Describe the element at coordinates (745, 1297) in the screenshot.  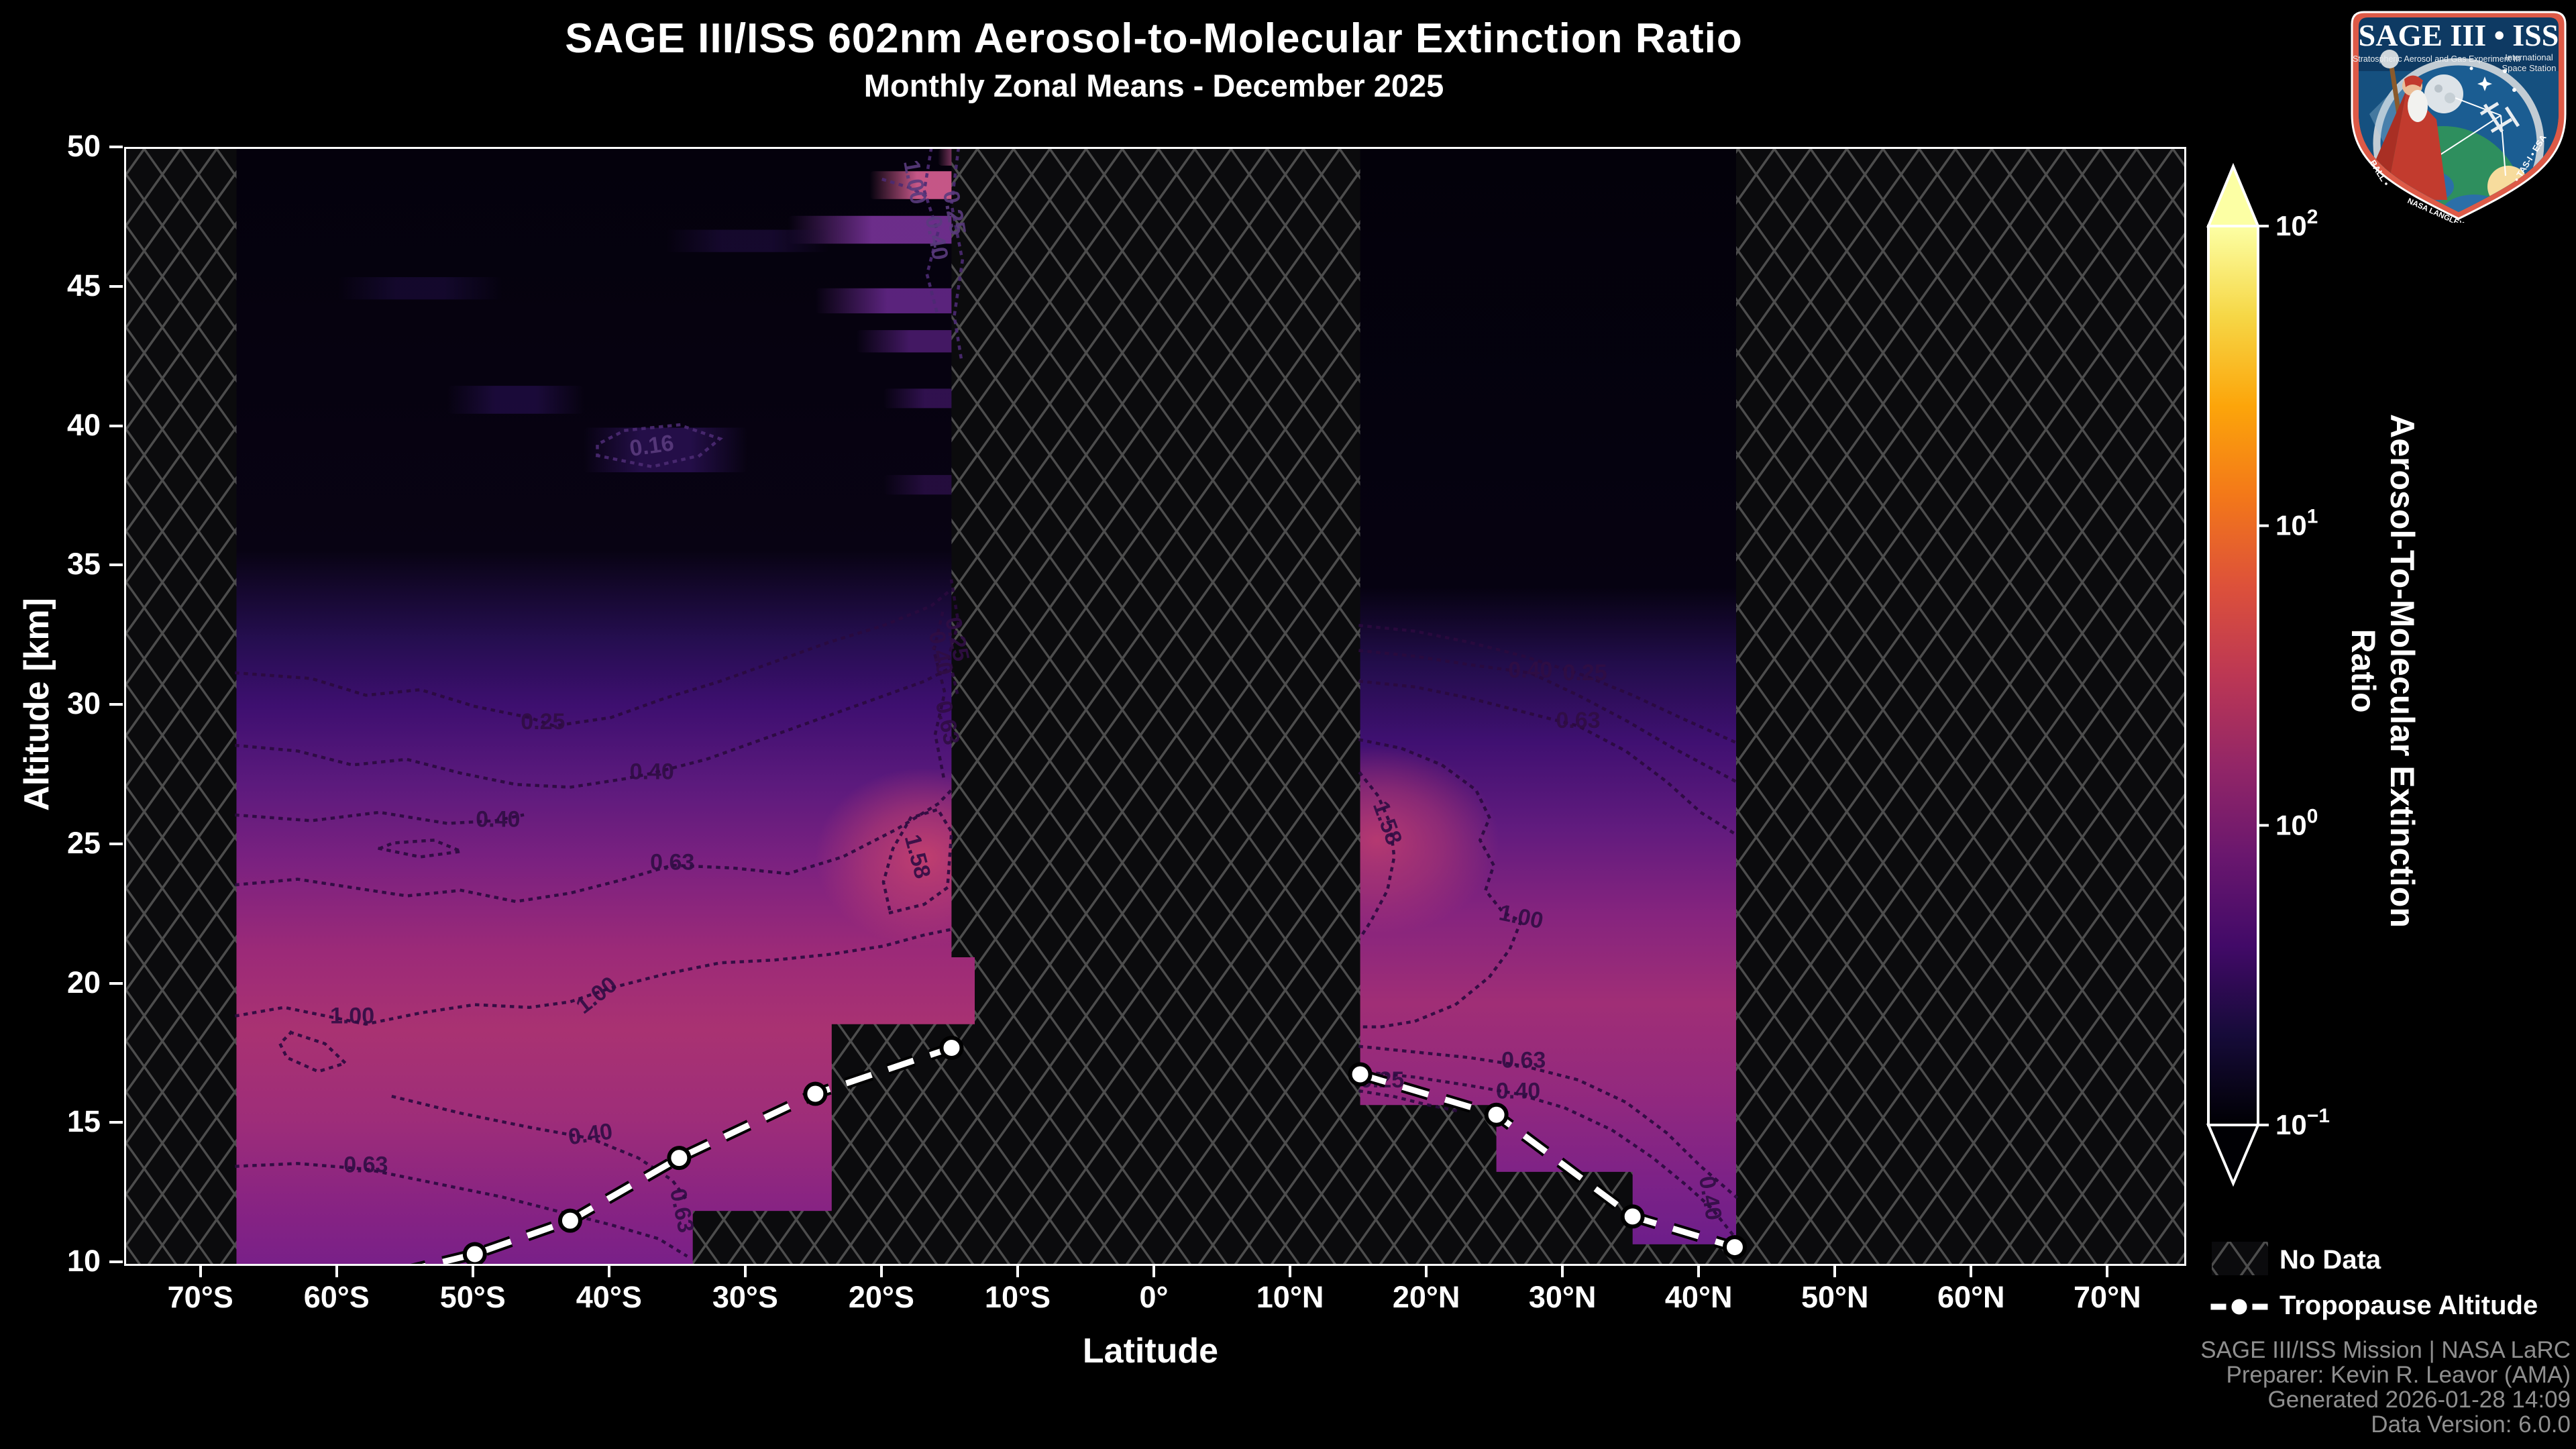
I see `x-tick-label: 30°S` at that location.